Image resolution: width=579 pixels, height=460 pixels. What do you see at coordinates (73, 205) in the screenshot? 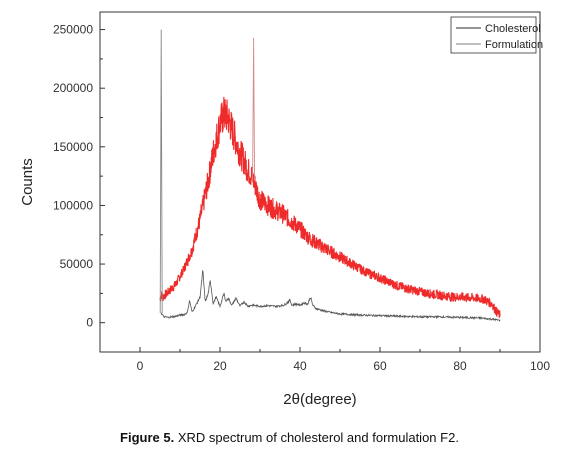
I see `y-tick-label: 100000` at bounding box center [73, 205].